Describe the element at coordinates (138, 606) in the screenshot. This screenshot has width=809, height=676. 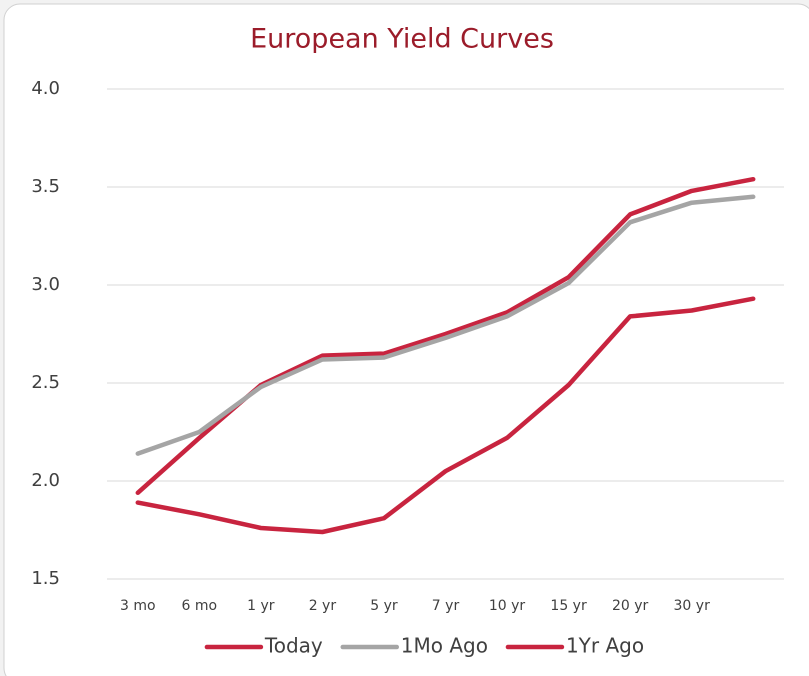
I see `x-tick-label: 3 mo` at that location.